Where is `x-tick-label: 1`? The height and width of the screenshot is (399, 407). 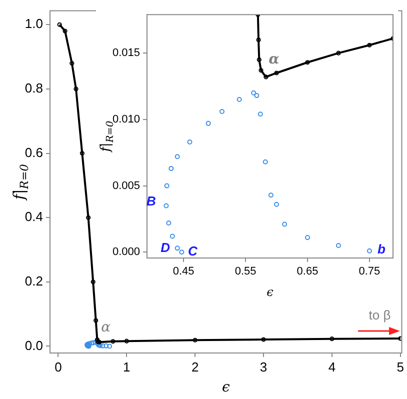 x-tick-label: 1 is located at coordinates (126, 366).